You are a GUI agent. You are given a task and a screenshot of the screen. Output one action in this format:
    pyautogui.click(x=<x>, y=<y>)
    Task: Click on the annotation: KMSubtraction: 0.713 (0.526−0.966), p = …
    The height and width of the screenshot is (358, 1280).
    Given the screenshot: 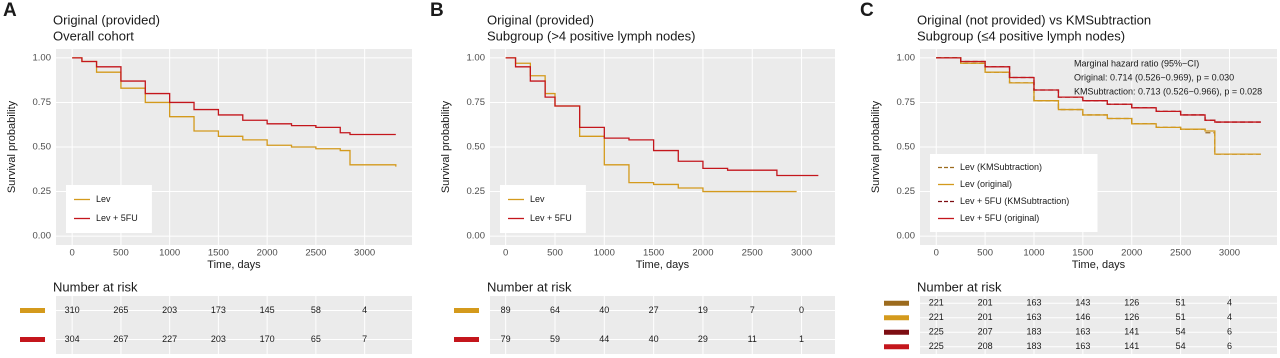 What is the action you would take?
    pyautogui.click(x=1168, y=91)
    